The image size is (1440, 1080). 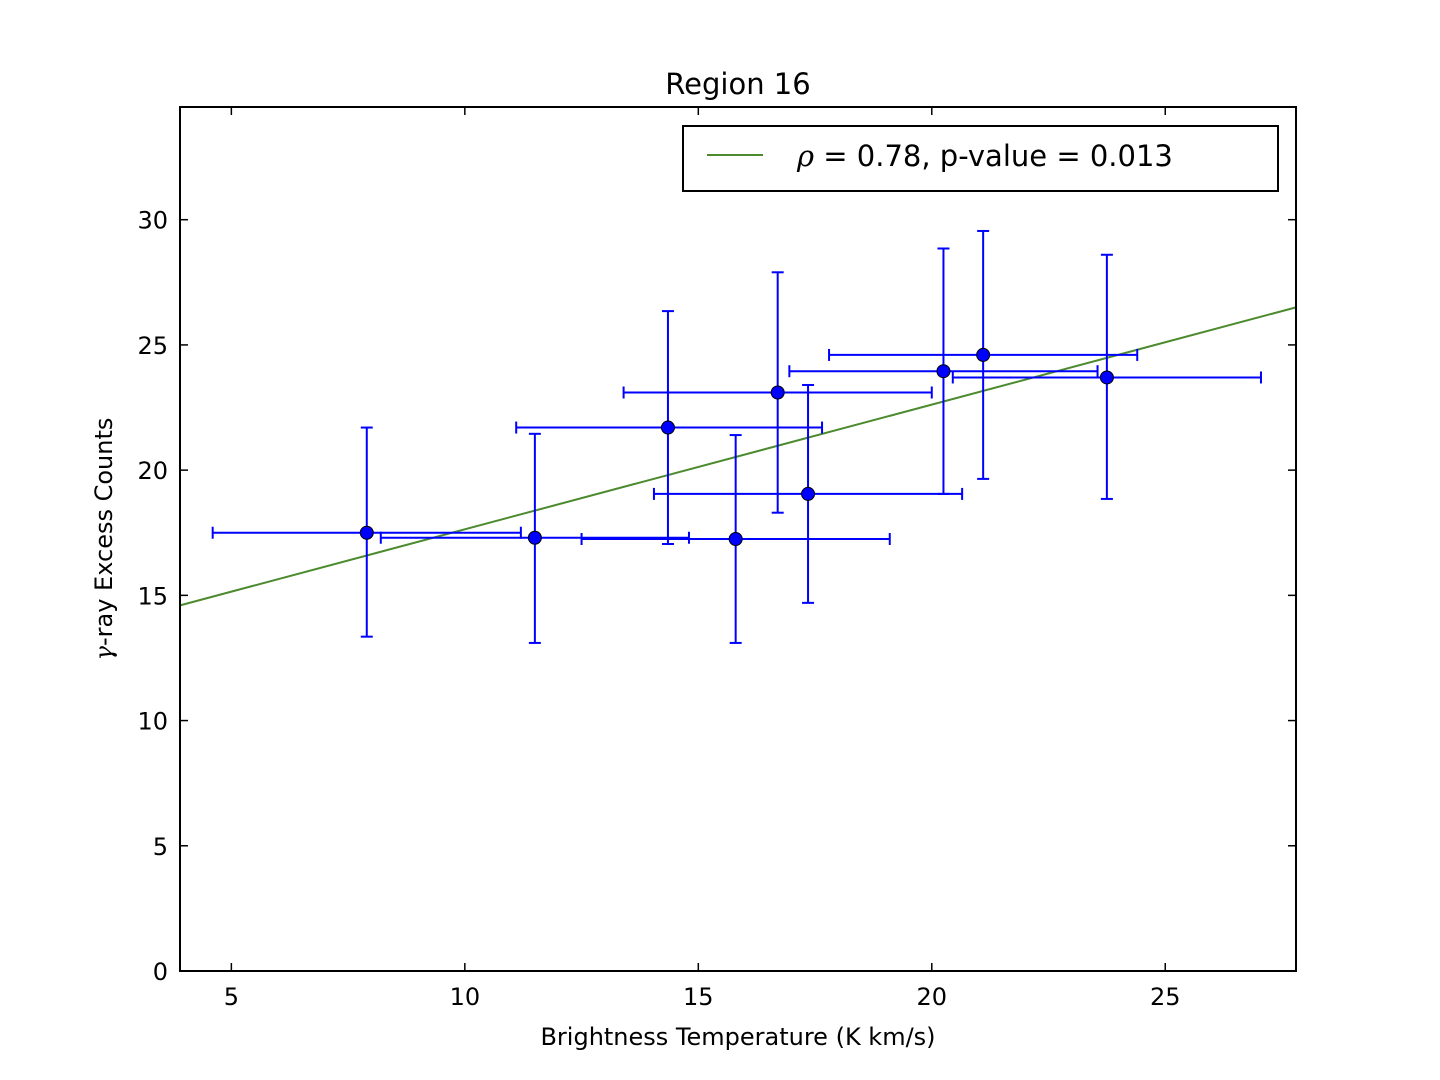 What do you see at coordinates (231, 997) in the screenshot?
I see `x-tick-label: 5` at bounding box center [231, 997].